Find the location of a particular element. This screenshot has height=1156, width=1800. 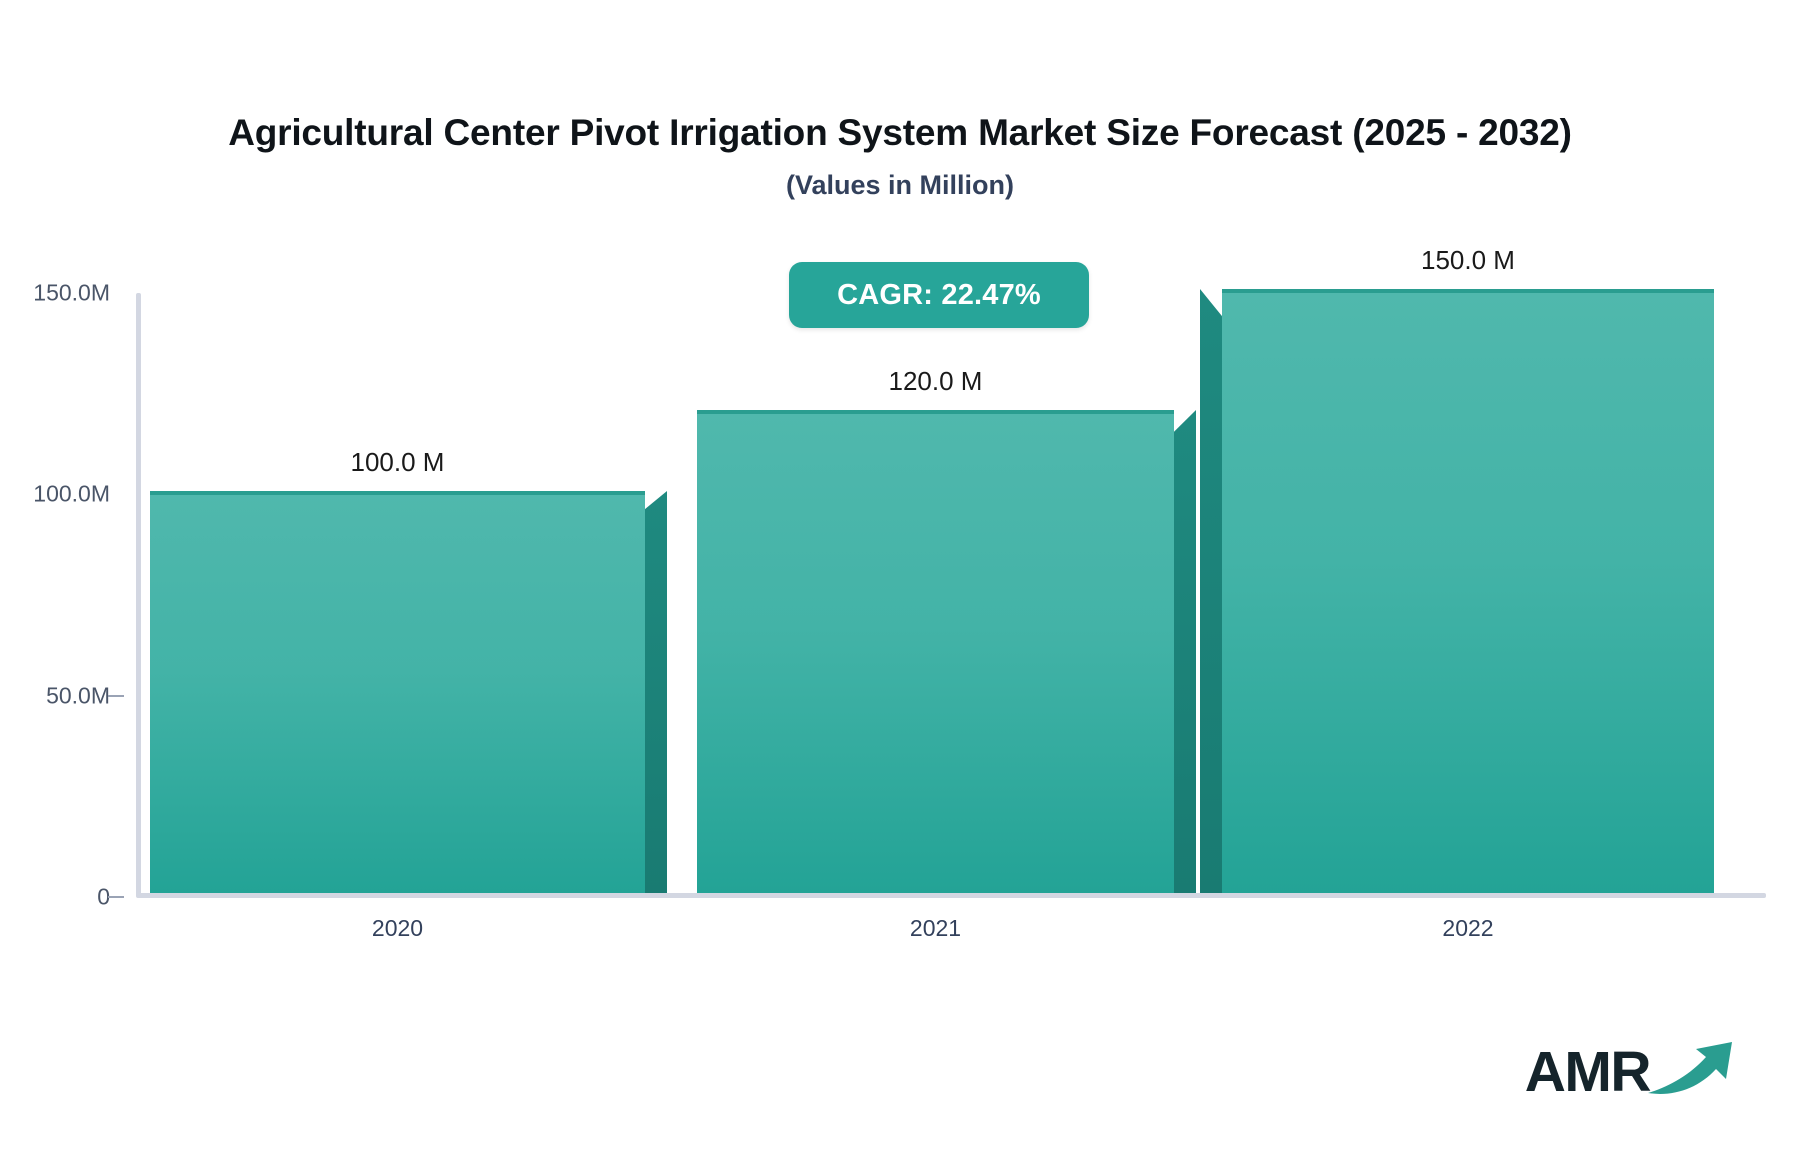

bar-2022-value-label: 150.0 M is located at coordinates (1468, 260).